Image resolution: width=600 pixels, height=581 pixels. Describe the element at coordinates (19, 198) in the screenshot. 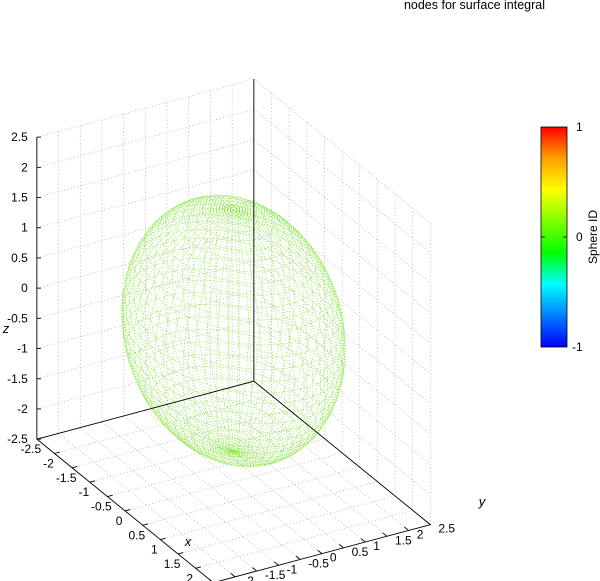

I see `z-tick-label: 1.5` at that location.